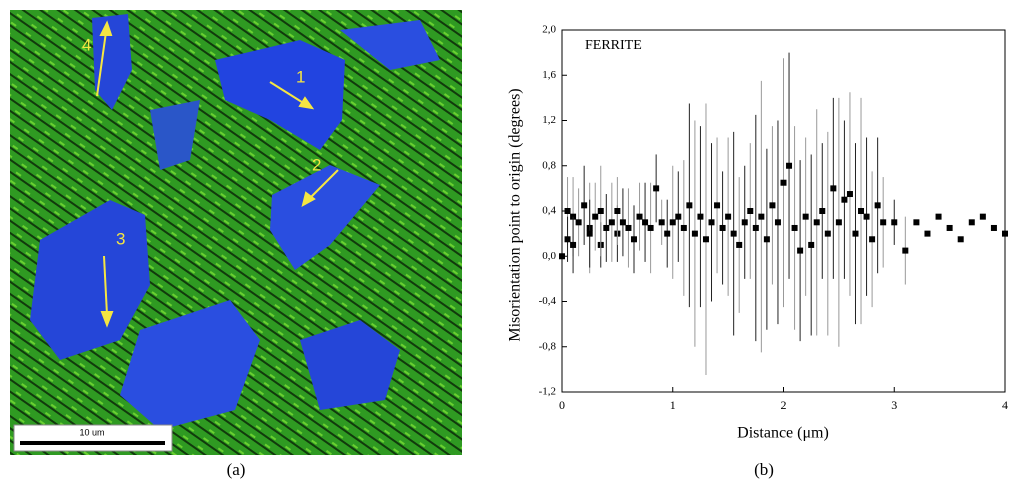  Describe the element at coordinates (316, 164) in the screenshot. I see `marker-label: 2` at that location.